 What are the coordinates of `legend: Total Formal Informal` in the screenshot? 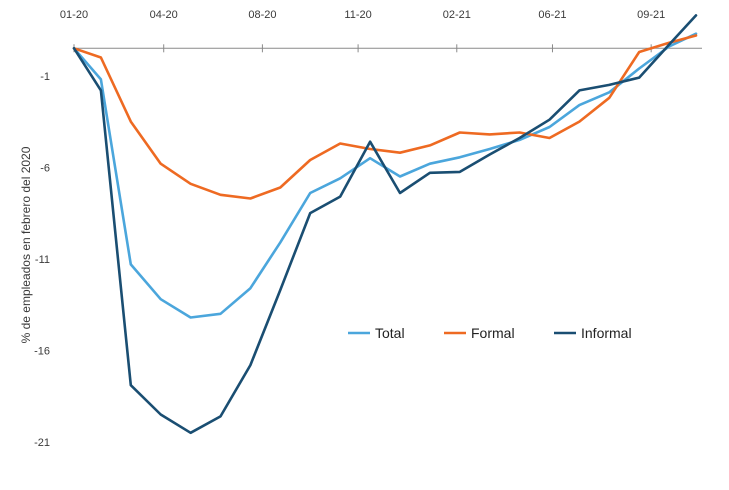 It's located at (490, 333).